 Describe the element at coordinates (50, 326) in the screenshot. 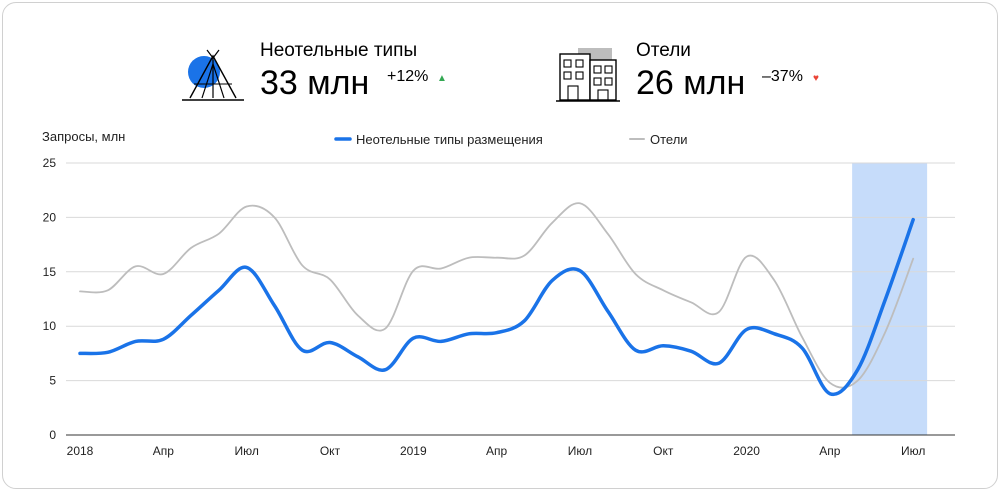

I see `y-tick-label: 10` at that location.